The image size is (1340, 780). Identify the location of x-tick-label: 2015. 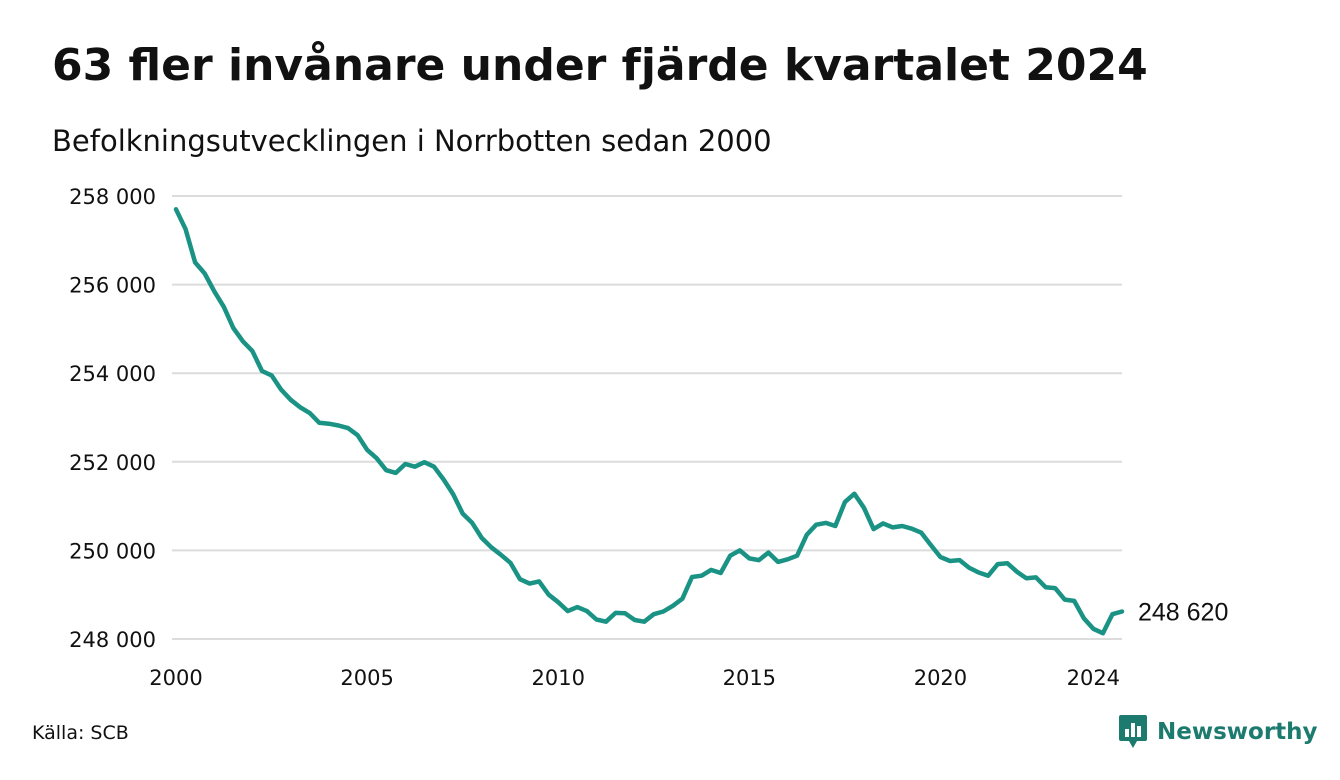
(749, 678).